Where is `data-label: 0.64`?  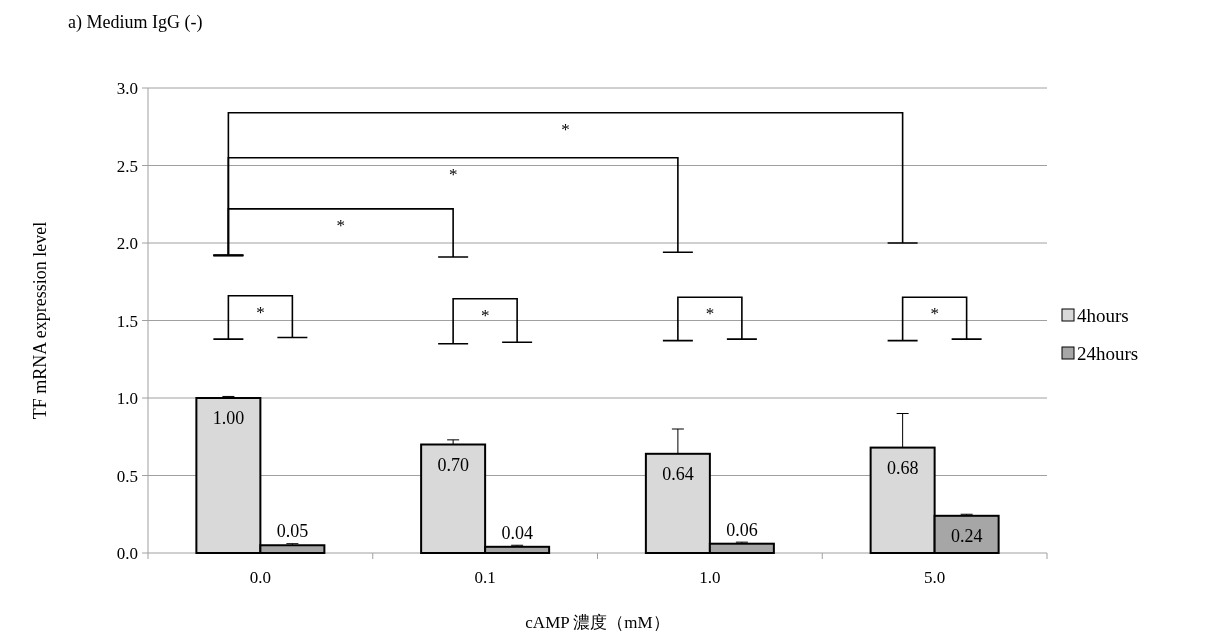 data-label: 0.64 is located at coordinates (678, 473).